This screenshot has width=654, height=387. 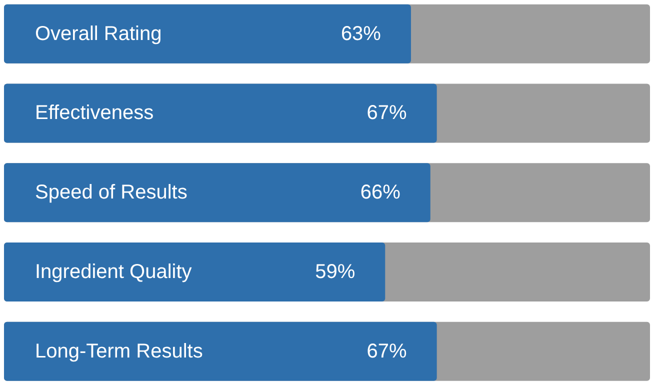 I want to click on y-tick-label: Ingredient Quality, so click(x=113, y=272).